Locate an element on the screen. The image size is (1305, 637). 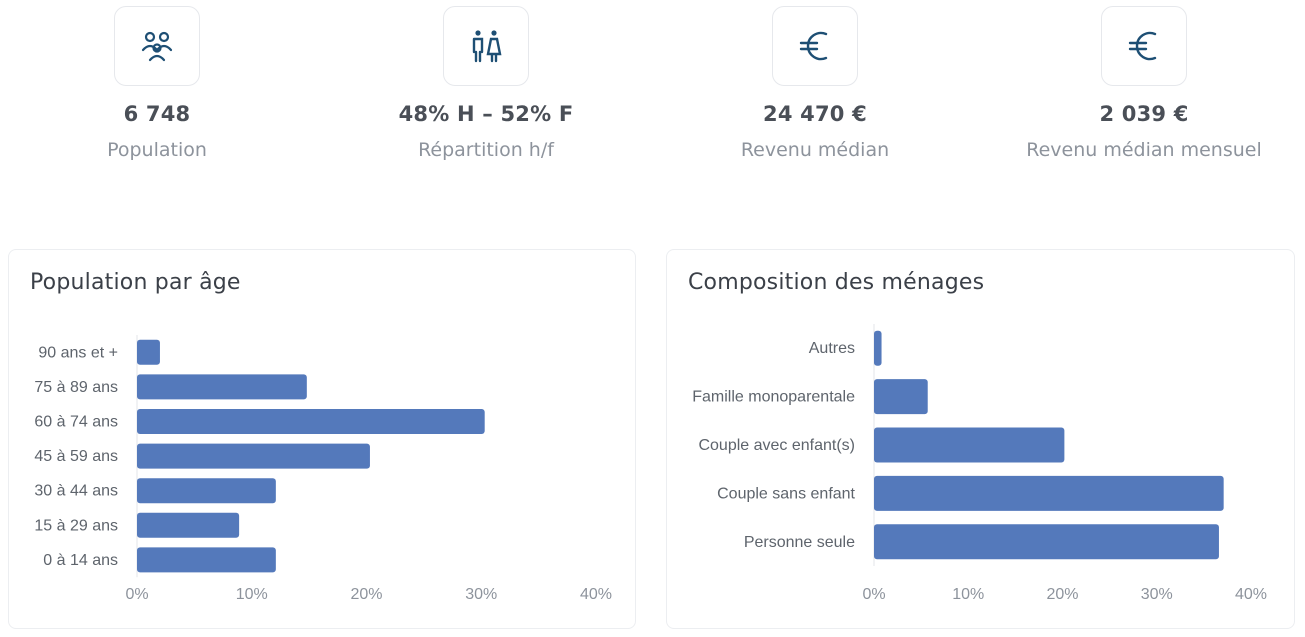
stat-median-income: 24 470 € Revenu médian is located at coordinates (815, 80).